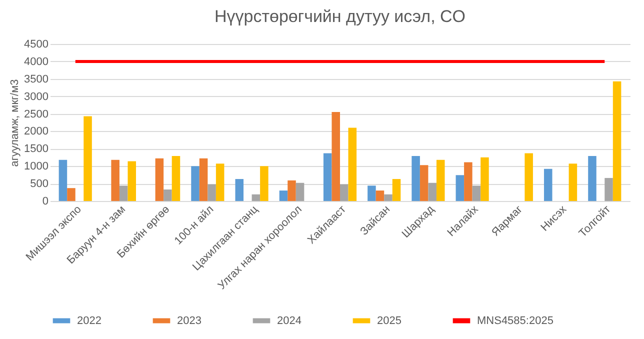 This screenshot has width=644, height=339. What do you see at coordinates (36, 79) in the screenshot?
I see `y-tick-label: 3500` at bounding box center [36, 79].